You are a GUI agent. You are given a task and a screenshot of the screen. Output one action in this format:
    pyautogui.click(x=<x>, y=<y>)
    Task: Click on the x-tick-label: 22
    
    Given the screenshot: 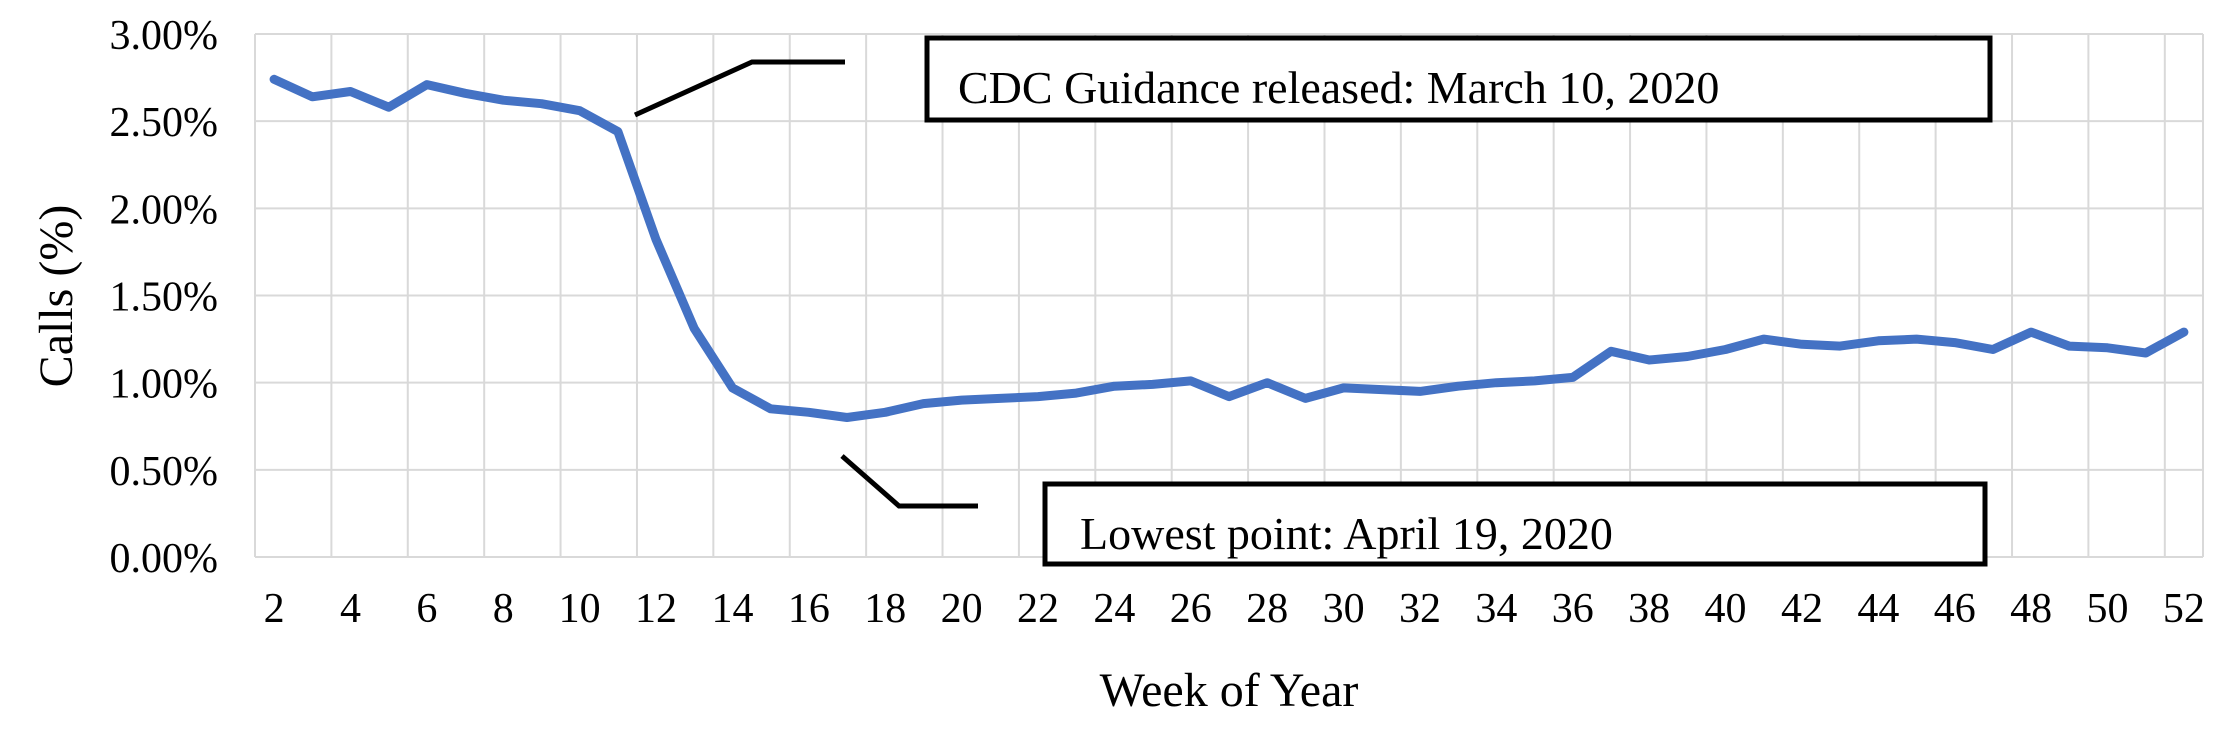 What is the action you would take?
    pyautogui.click(x=1038, y=609)
    